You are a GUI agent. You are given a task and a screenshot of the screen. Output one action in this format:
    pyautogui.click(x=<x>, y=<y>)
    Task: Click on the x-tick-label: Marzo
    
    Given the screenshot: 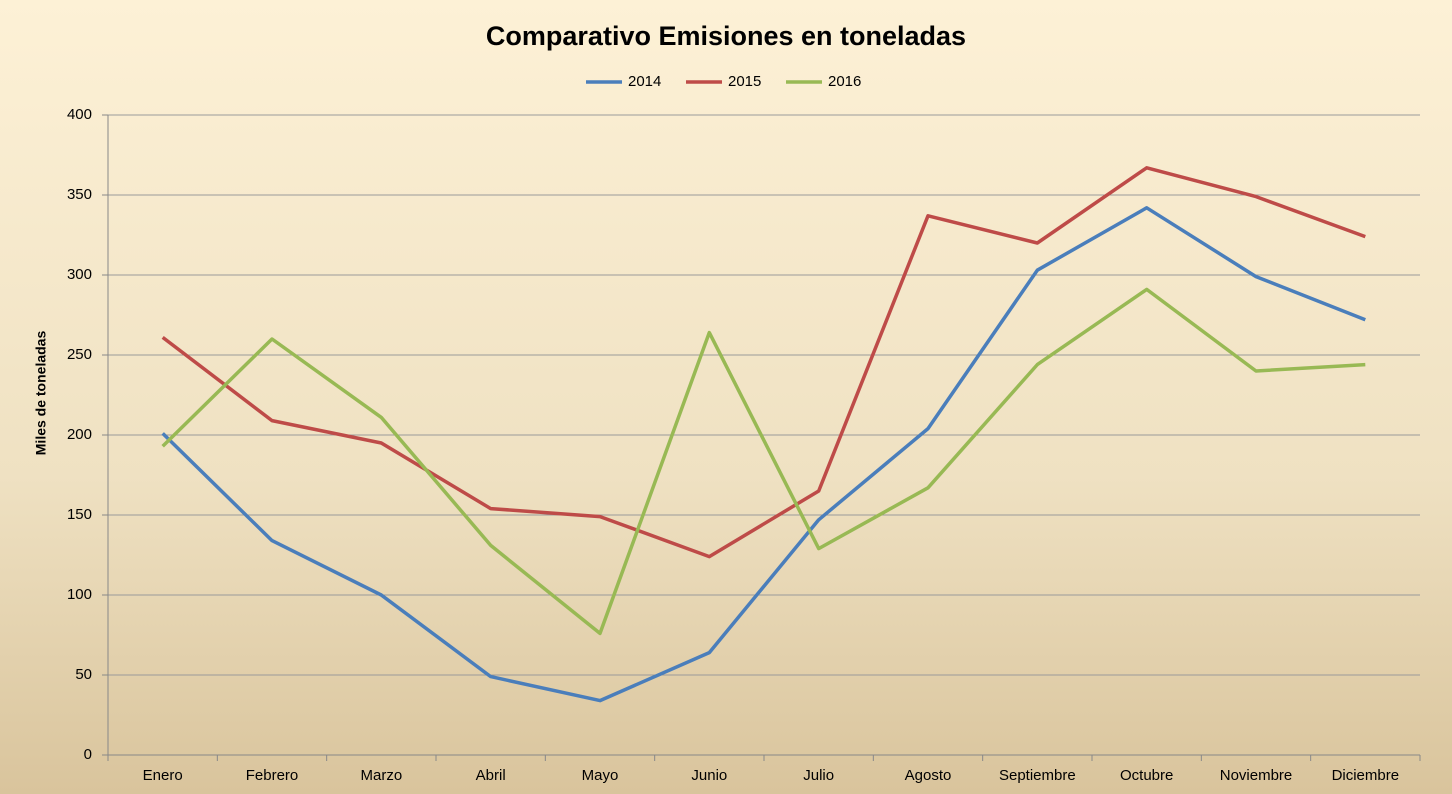 What is the action you would take?
    pyautogui.click(x=381, y=775)
    